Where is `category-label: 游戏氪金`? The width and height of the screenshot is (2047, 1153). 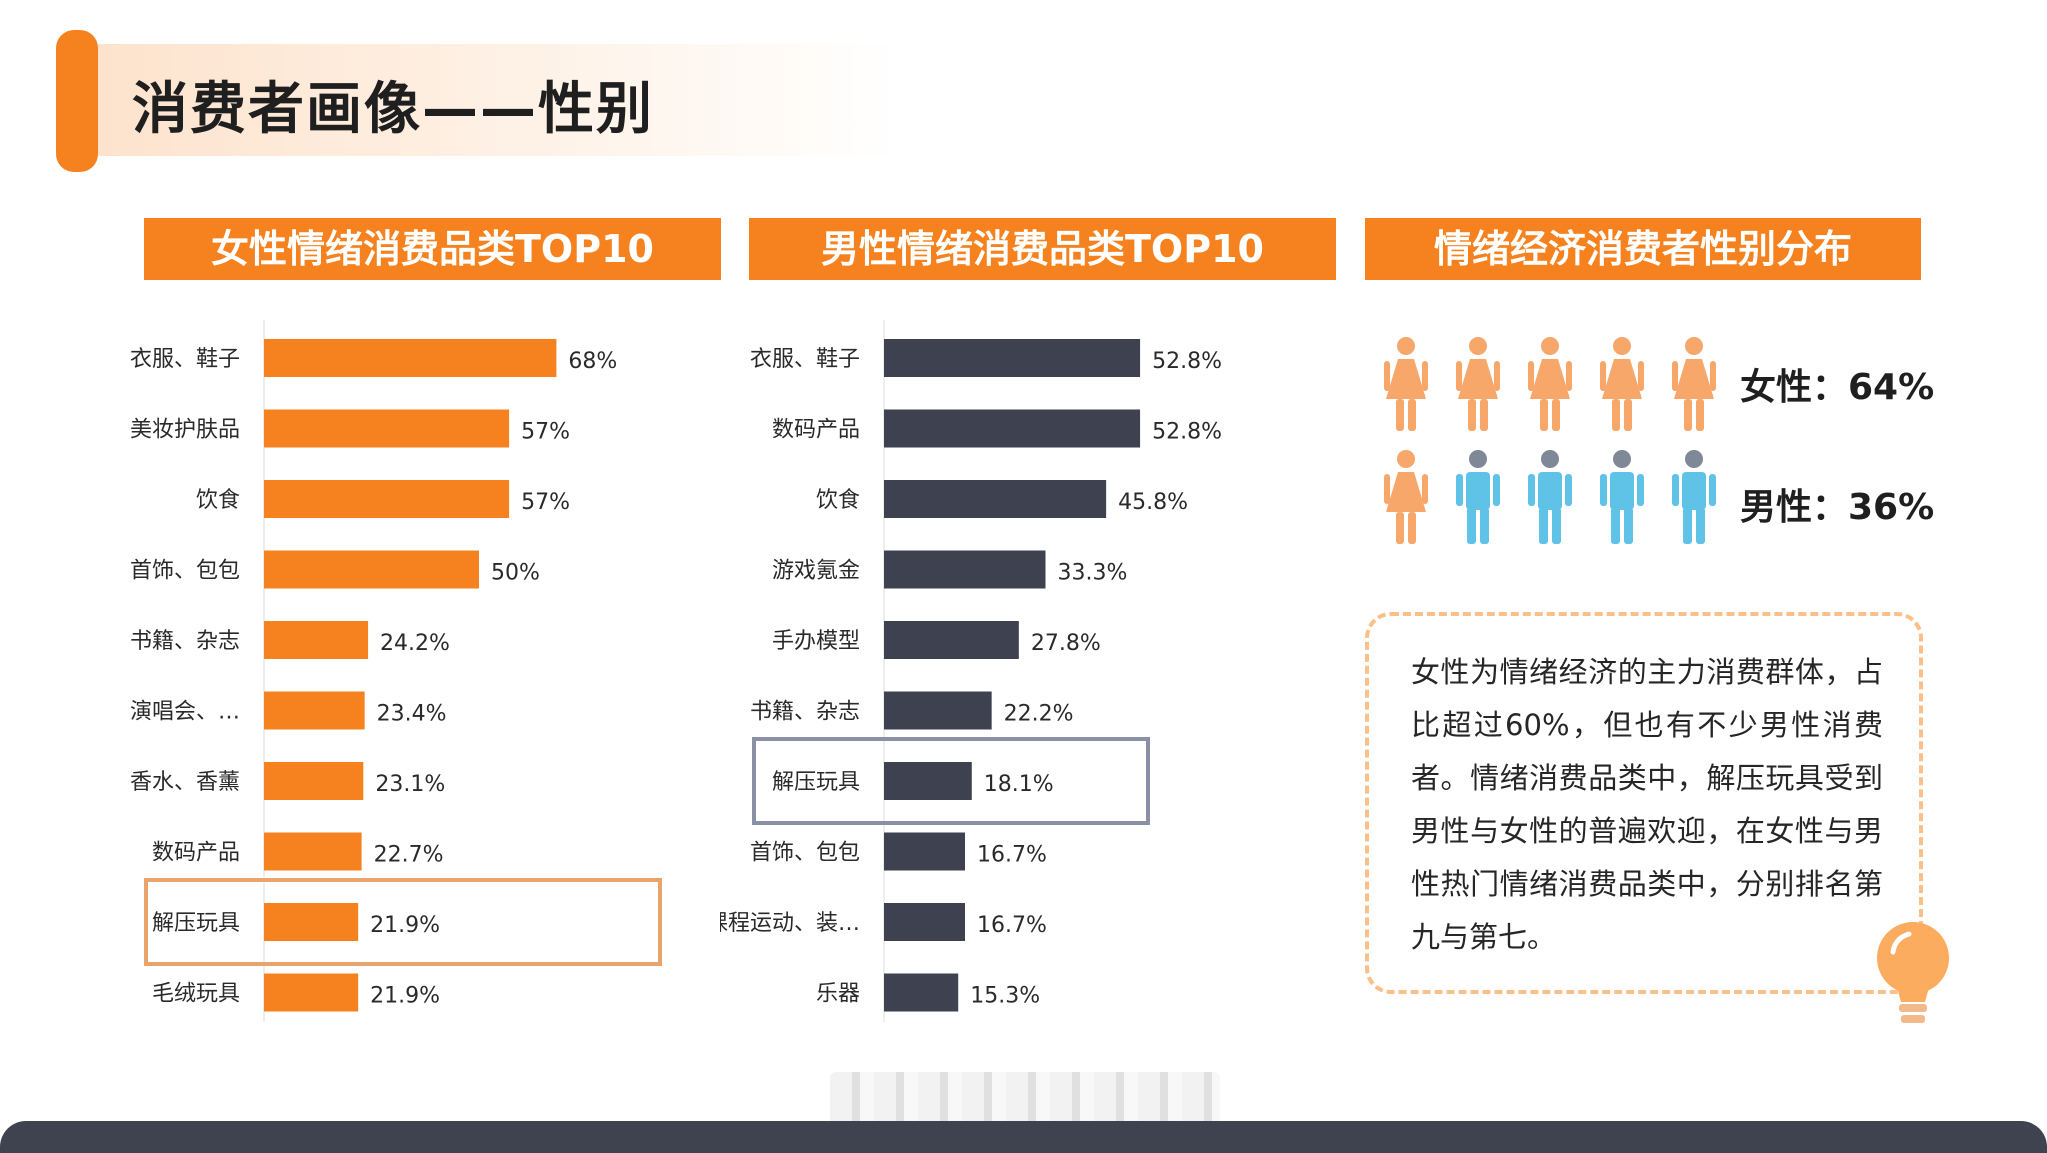 category-label: 游戏氪金 is located at coordinates (816, 571).